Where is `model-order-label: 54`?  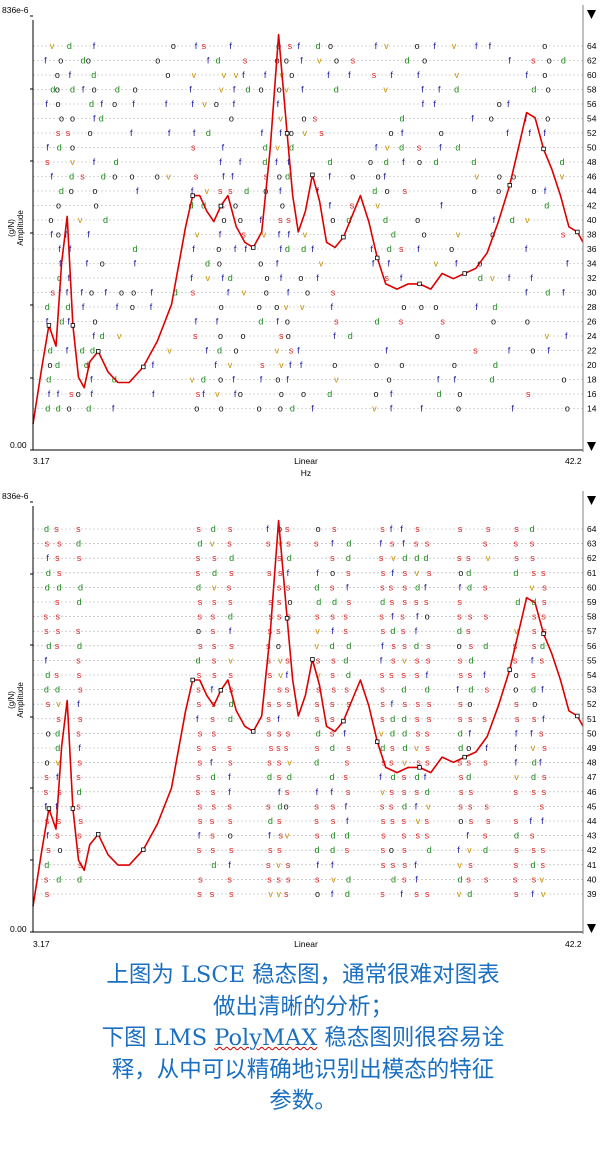
model-order-label: 54 is located at coordinates (592, 675).